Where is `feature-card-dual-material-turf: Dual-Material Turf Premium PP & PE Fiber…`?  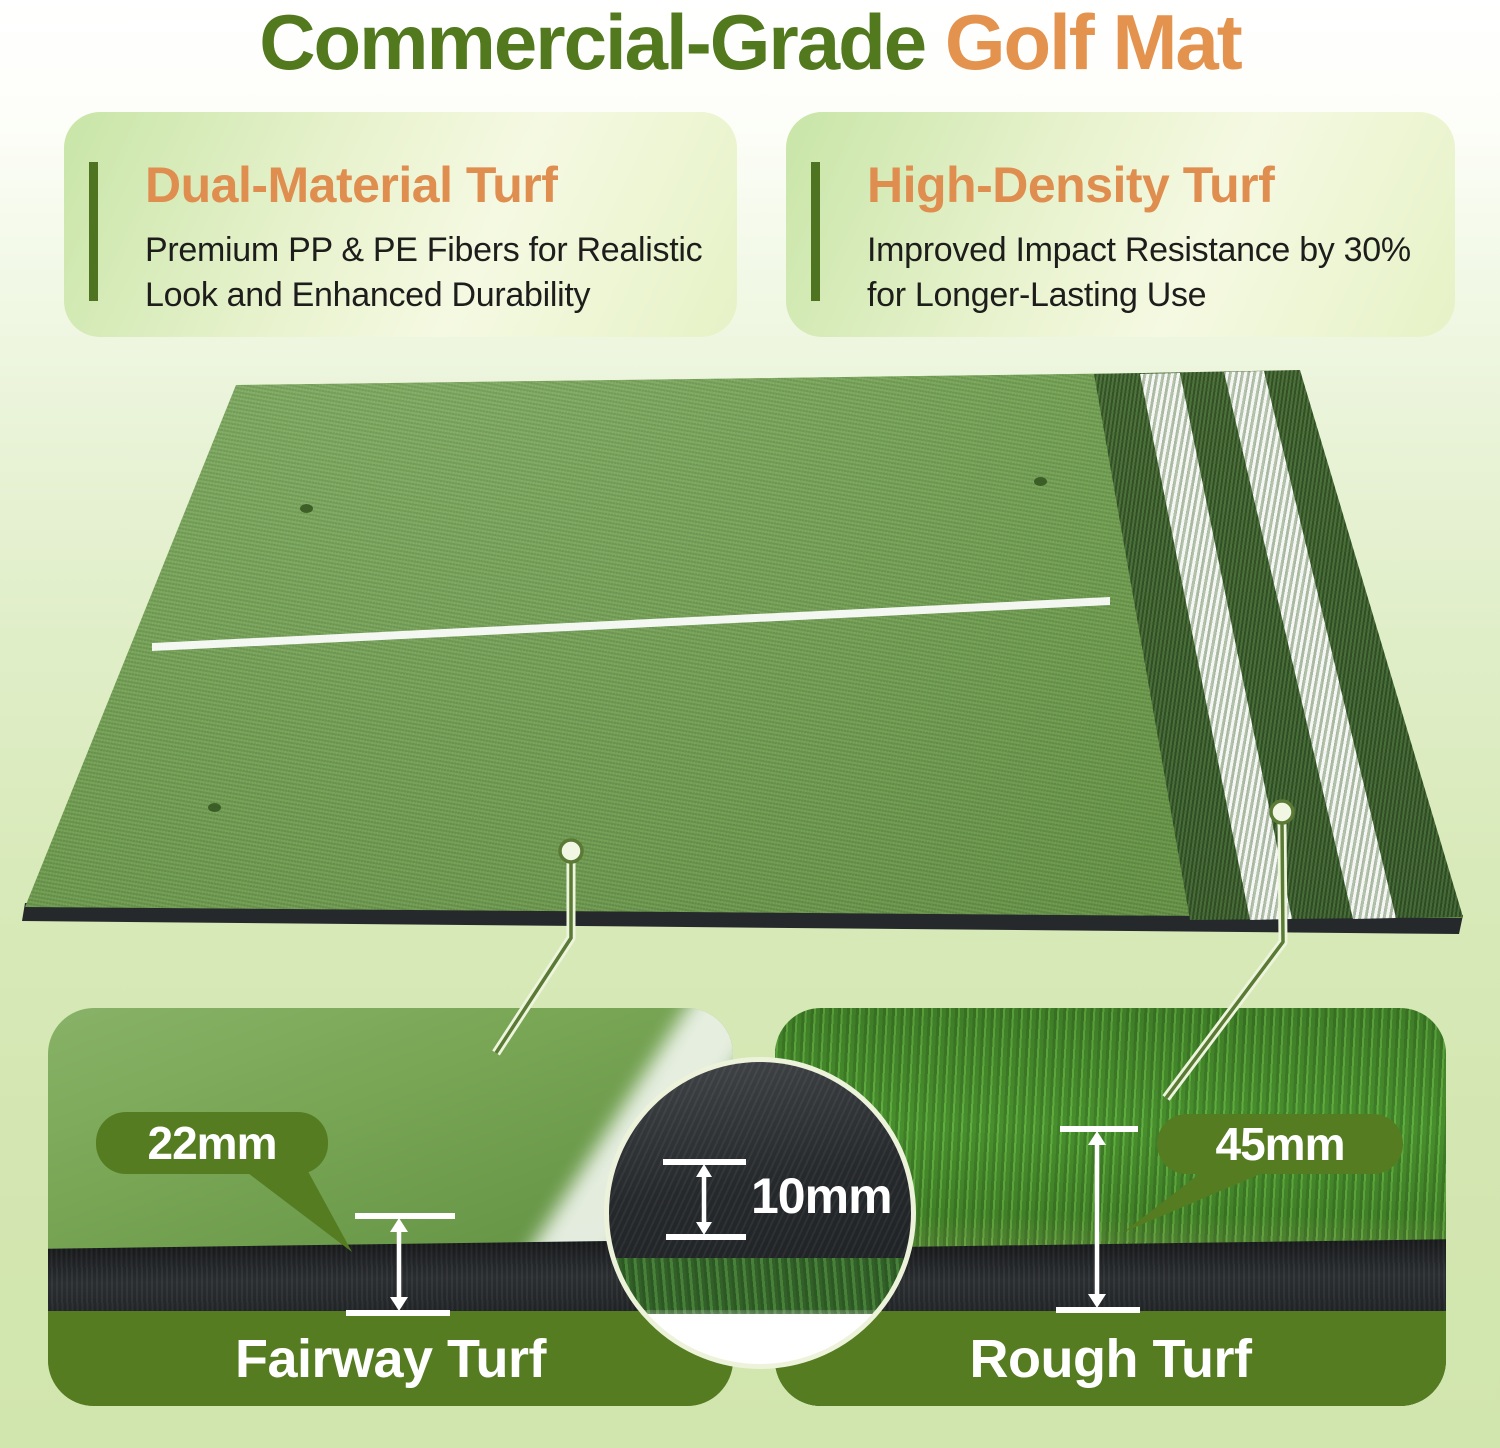 feature-card-dual-material-turf: Dual-Material Turf Premium PP & PE Fiber… is located at coordinates (400, 224).